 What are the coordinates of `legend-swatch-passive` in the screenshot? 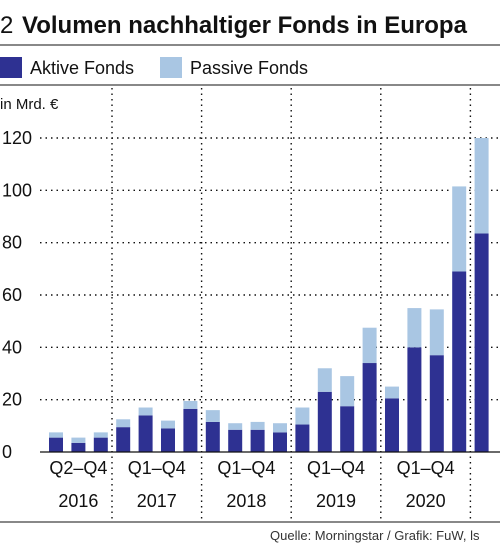 It's located at (171, 67).